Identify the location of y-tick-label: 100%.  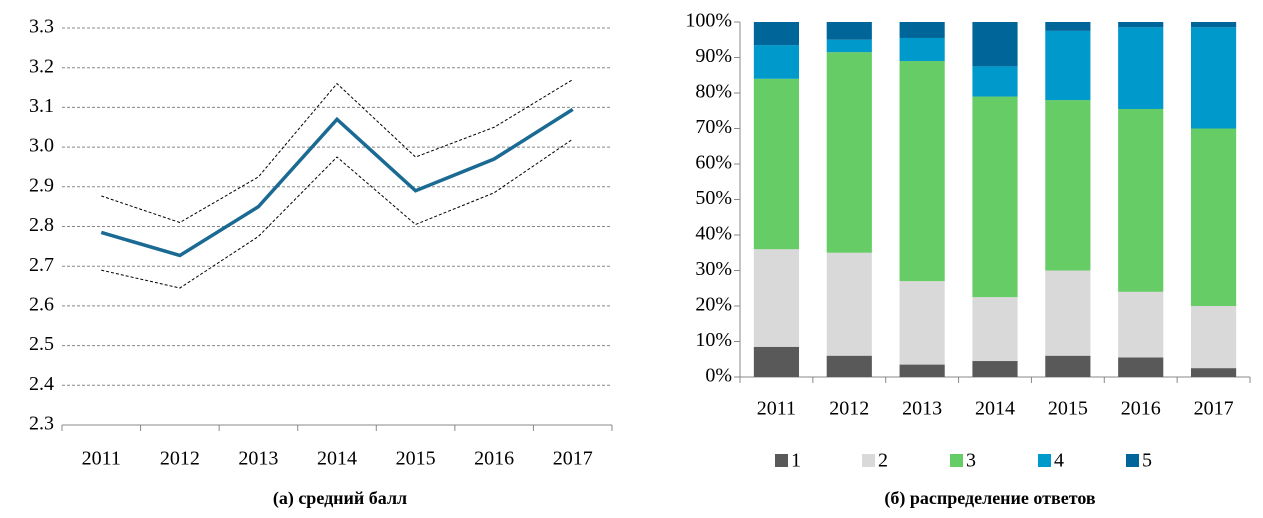
(708, 21).